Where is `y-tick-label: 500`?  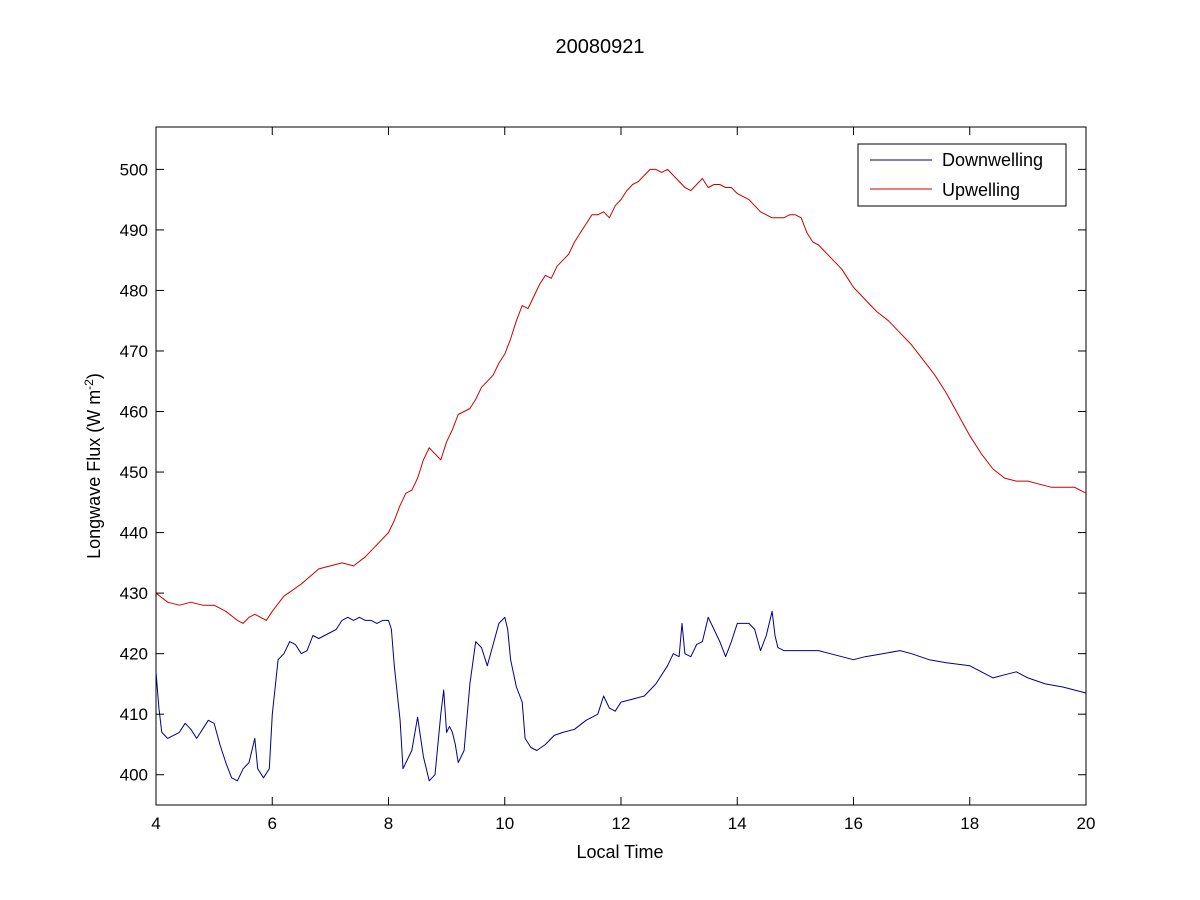
y-tick-label: 500 is located at coordinates (134, 169).